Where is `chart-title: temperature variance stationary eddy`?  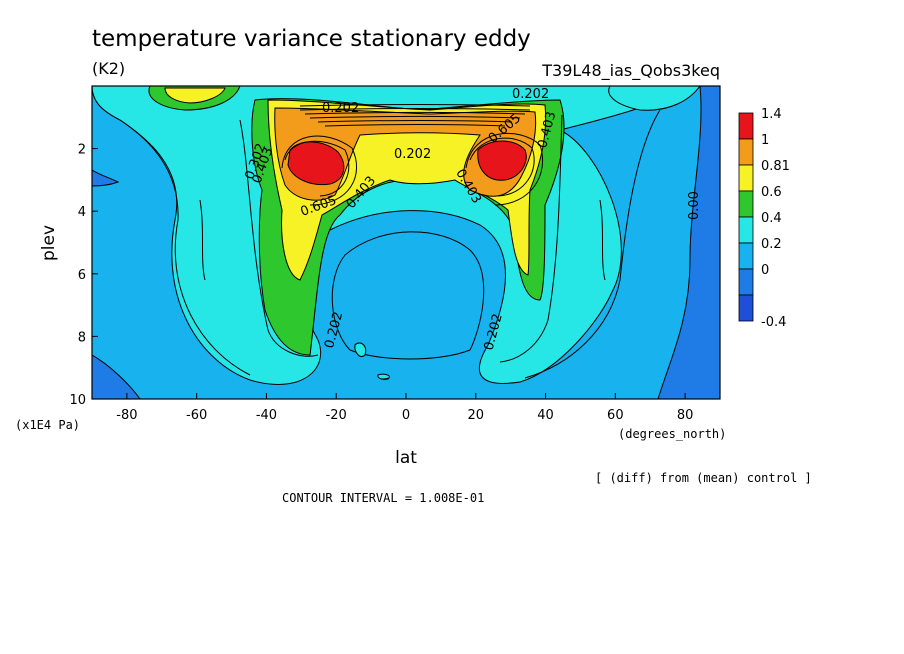
chart-title: temperature variance stationary eddy is located at coordinates (311, 39).